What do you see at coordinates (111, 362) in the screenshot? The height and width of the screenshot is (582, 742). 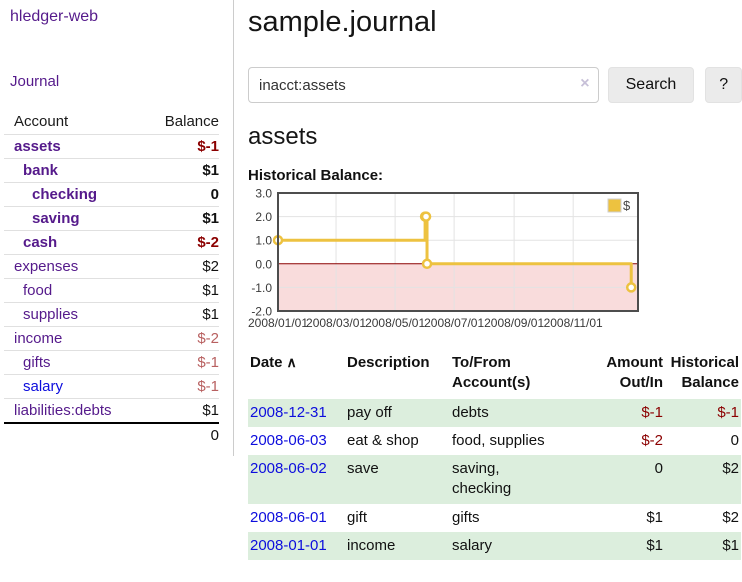 I see `account-row: gifts $-1` at bounding box center [111, 362].